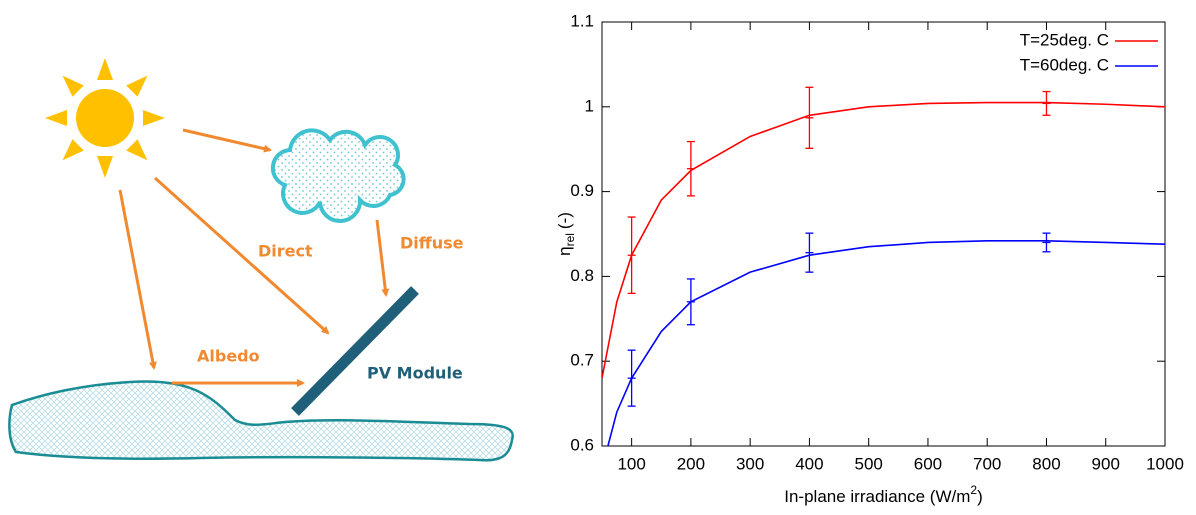  Describe the element at coordinates (1165, 463) in the screenshot. I see `x-tick-label: 1000` at that location.